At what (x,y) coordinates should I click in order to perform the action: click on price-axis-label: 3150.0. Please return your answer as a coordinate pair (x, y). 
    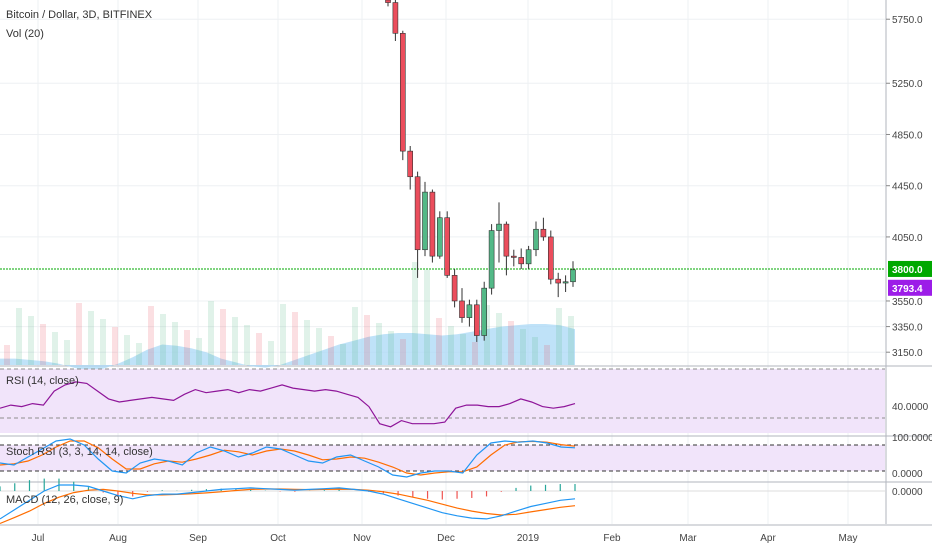
    Looking at the image, I should click on (907, 353).